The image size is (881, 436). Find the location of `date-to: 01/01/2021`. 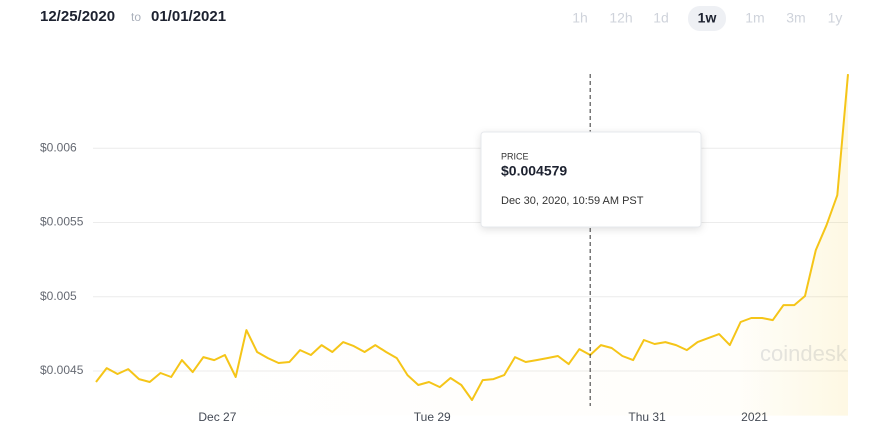

date-to: 01/01/2021 is located at coordinates (188, 16).